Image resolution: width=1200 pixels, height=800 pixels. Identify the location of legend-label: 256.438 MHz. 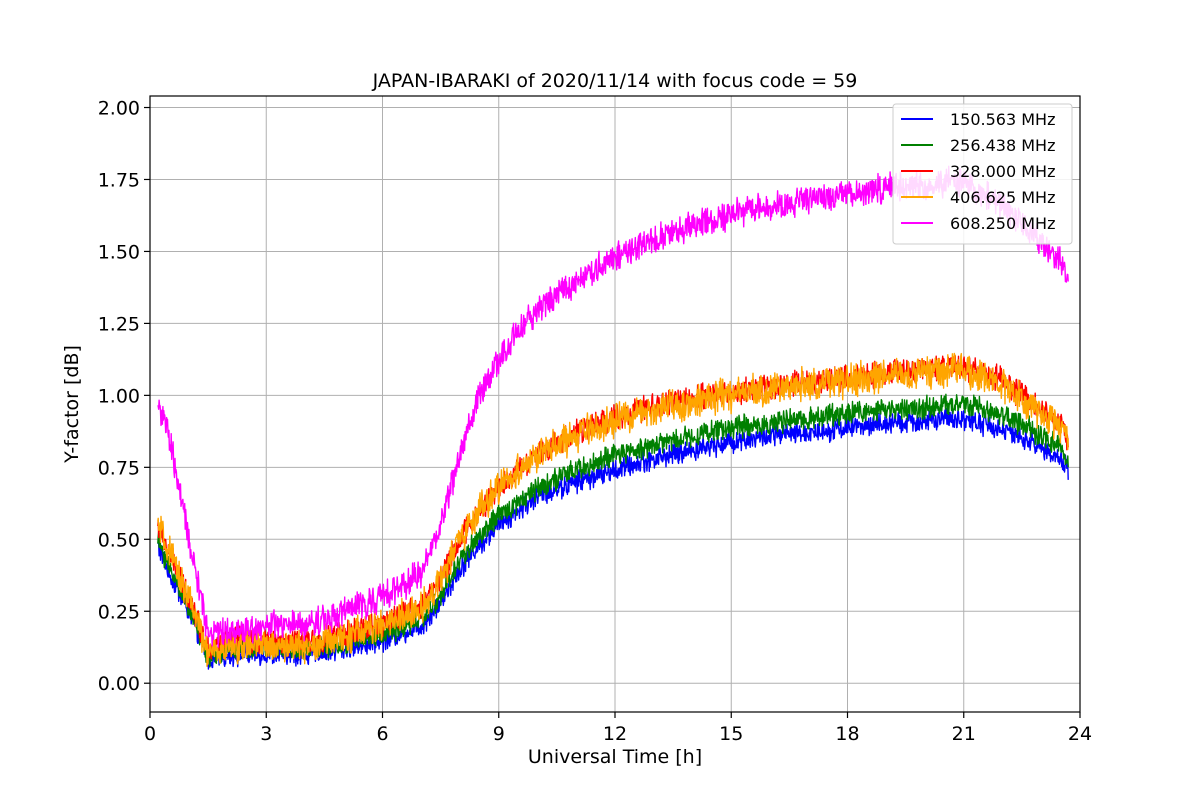
(1002, 145).